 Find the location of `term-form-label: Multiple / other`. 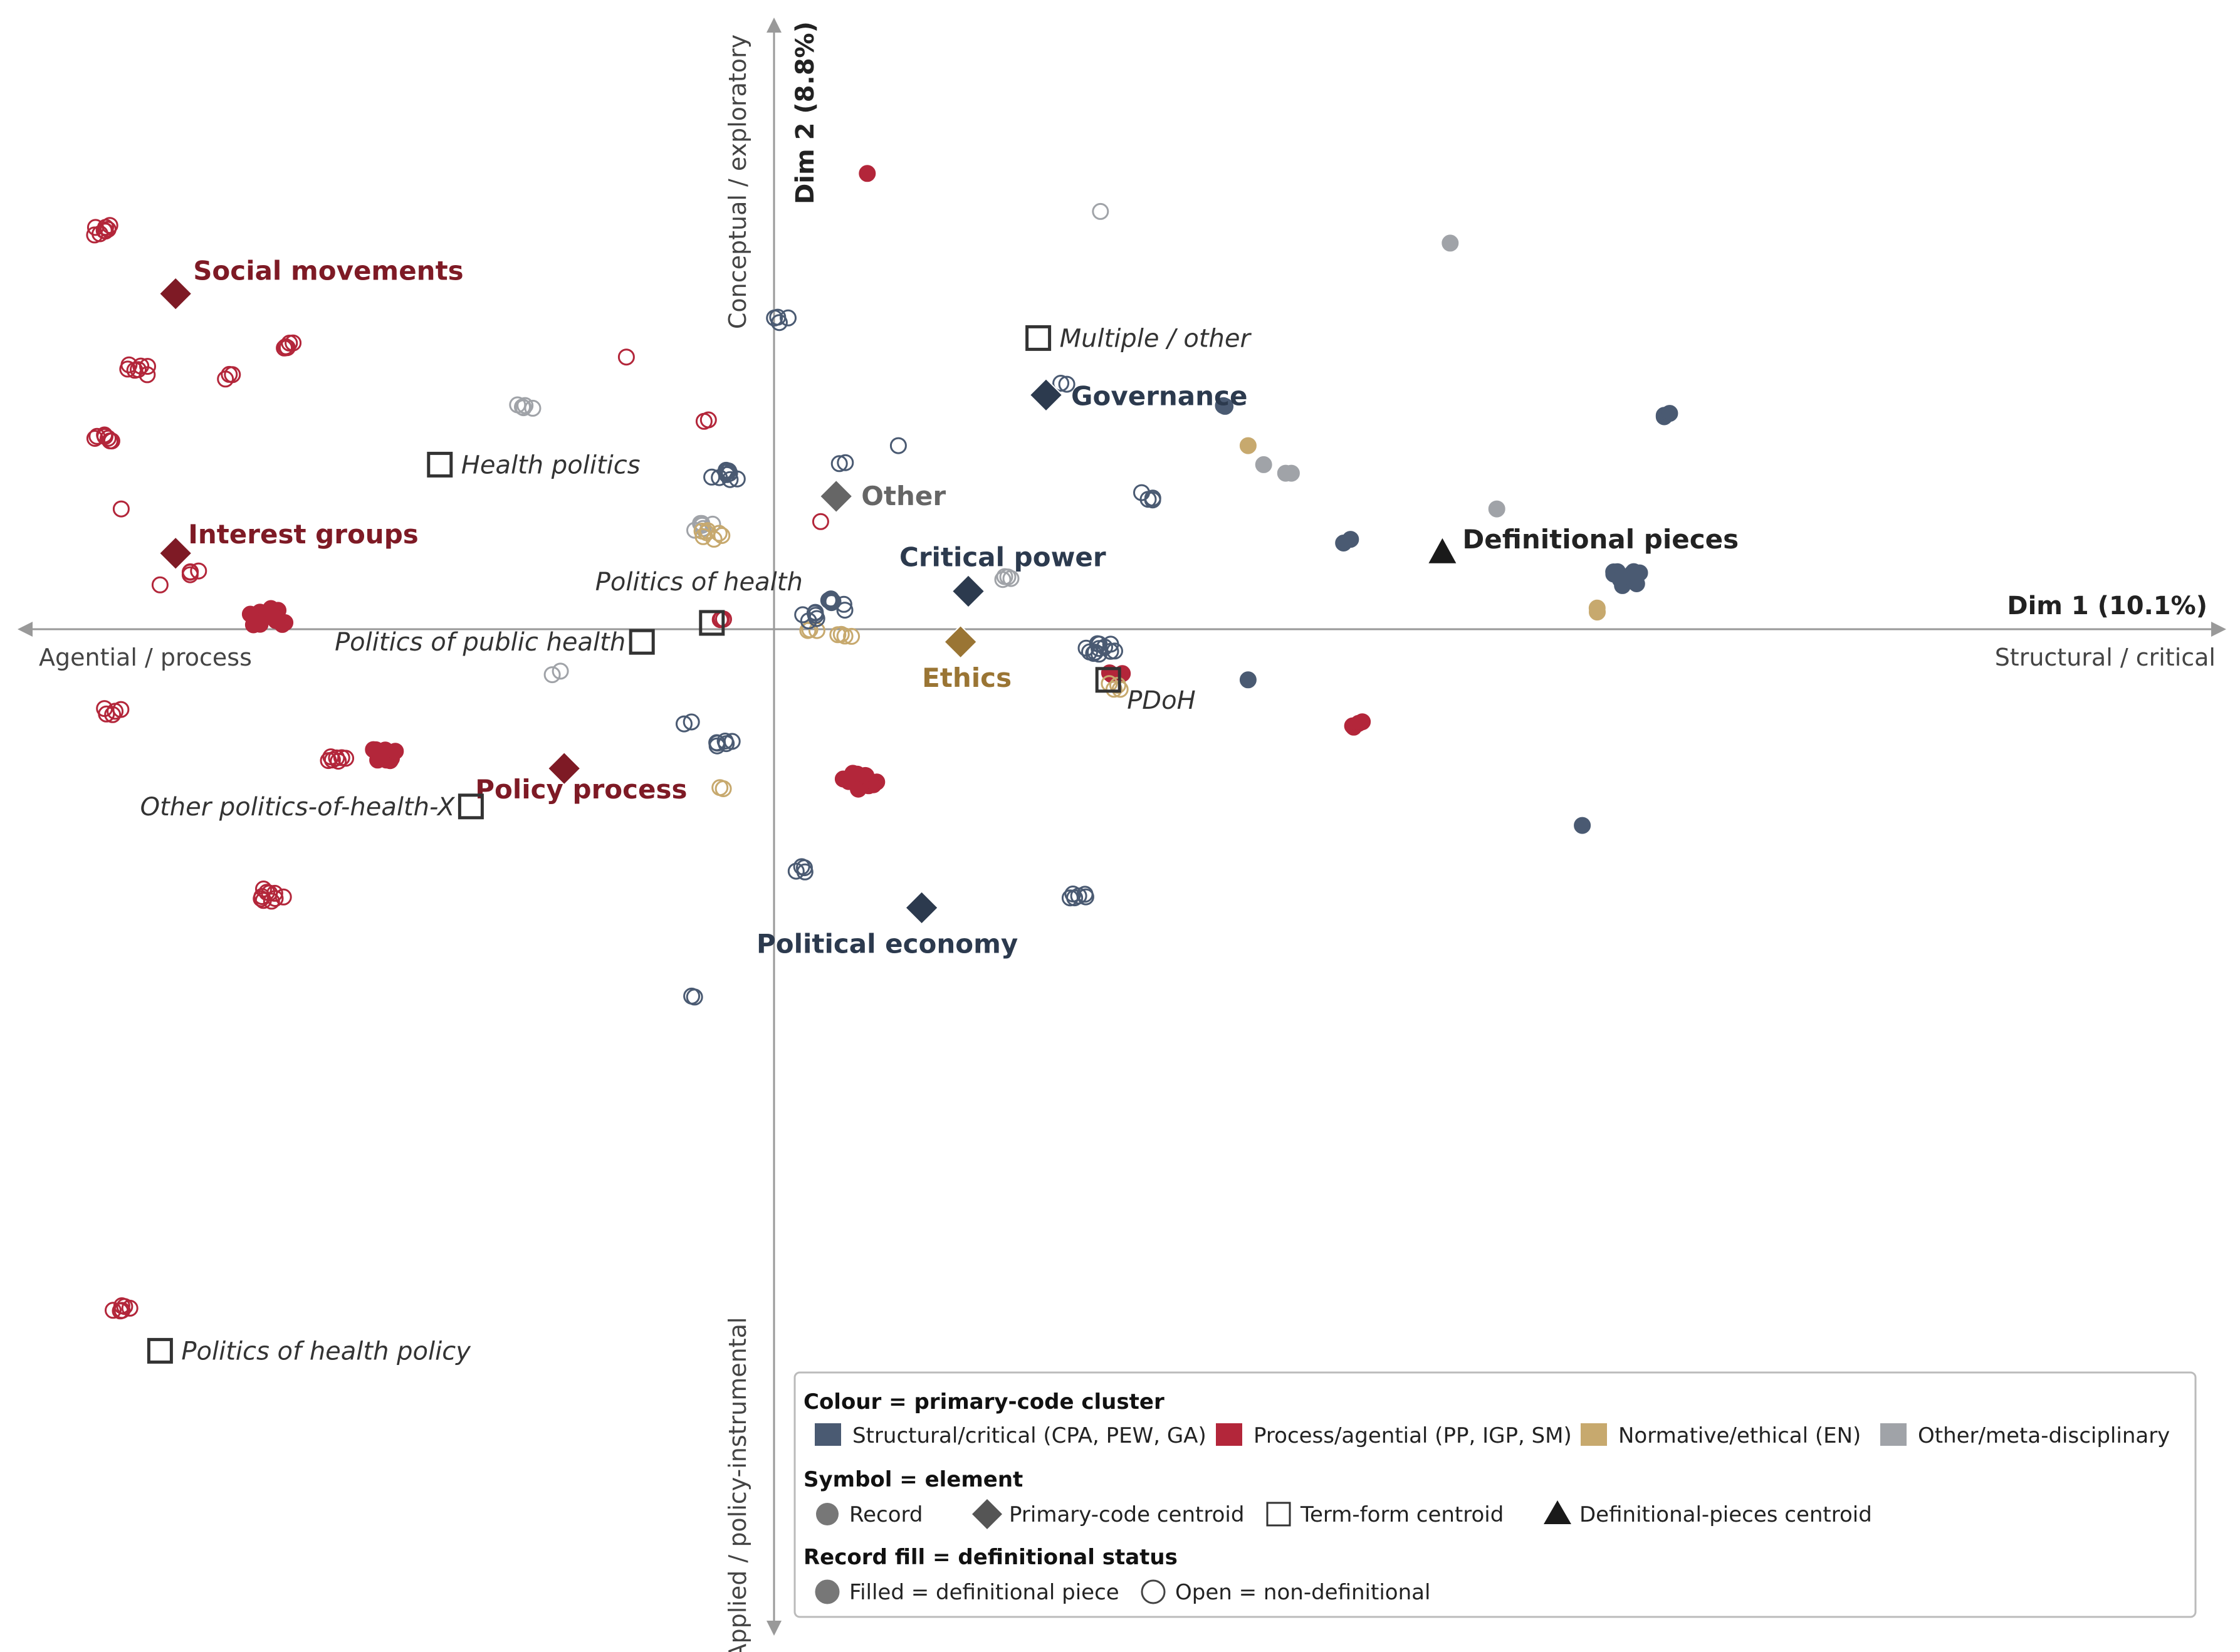

term-form-label: Multiple / other is located at coordinates (1156, 338).